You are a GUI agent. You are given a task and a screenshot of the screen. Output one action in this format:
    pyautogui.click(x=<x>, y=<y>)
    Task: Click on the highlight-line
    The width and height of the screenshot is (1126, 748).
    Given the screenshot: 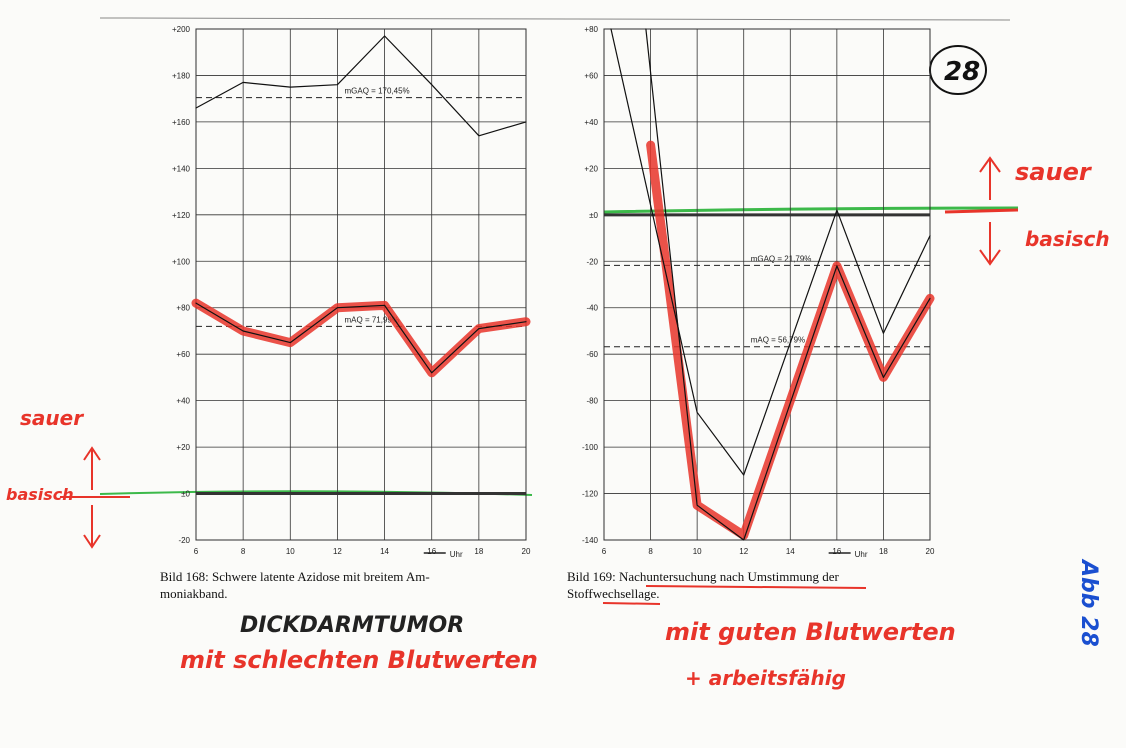 What is the action you would take?
    pyautogui.click(x=361, y=338)
    